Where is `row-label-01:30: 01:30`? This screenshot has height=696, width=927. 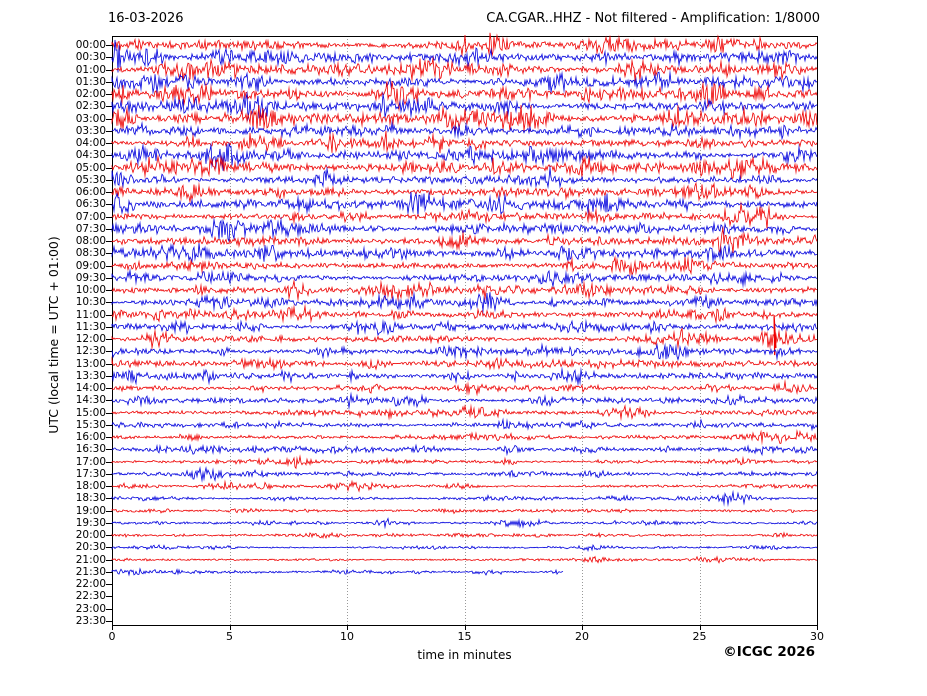 row-label-01:30: 01:30 is located at coordinates (90, 81).